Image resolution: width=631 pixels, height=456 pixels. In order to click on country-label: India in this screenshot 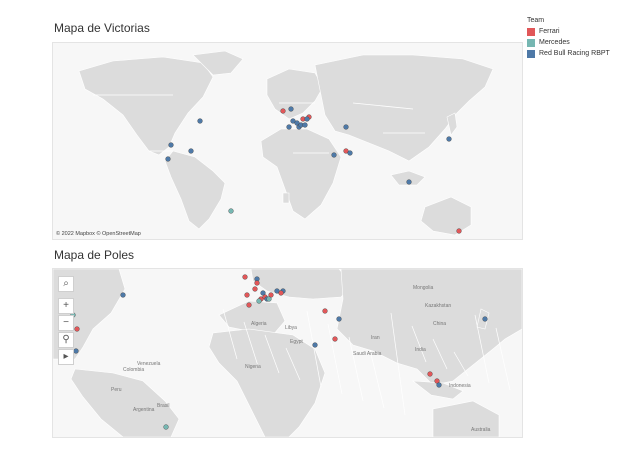, I will do `click(420, 350)`.